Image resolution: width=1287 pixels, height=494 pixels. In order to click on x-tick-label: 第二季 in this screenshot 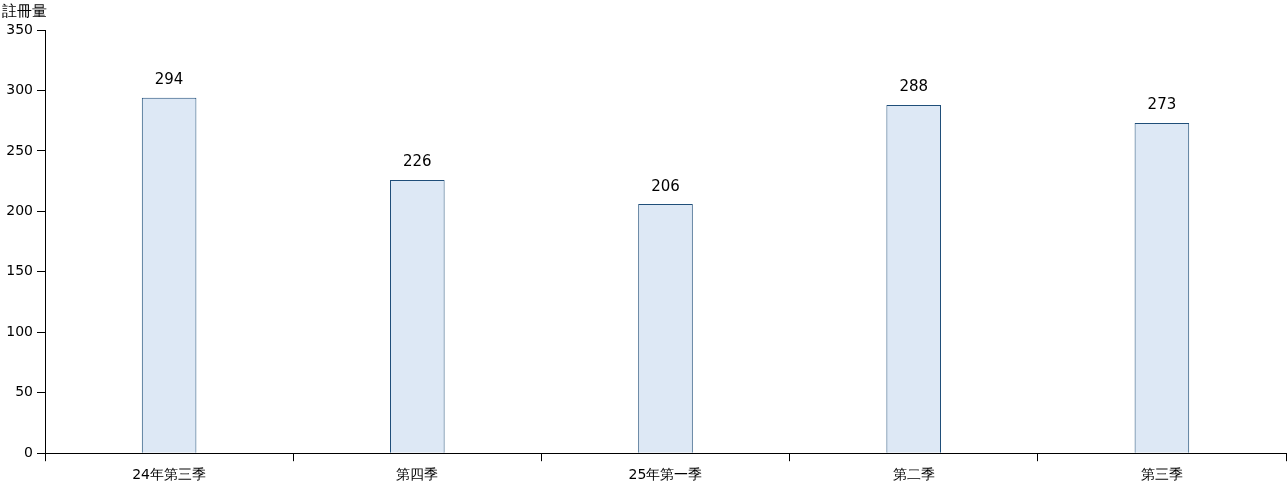, I will do `click(913, 474)`.